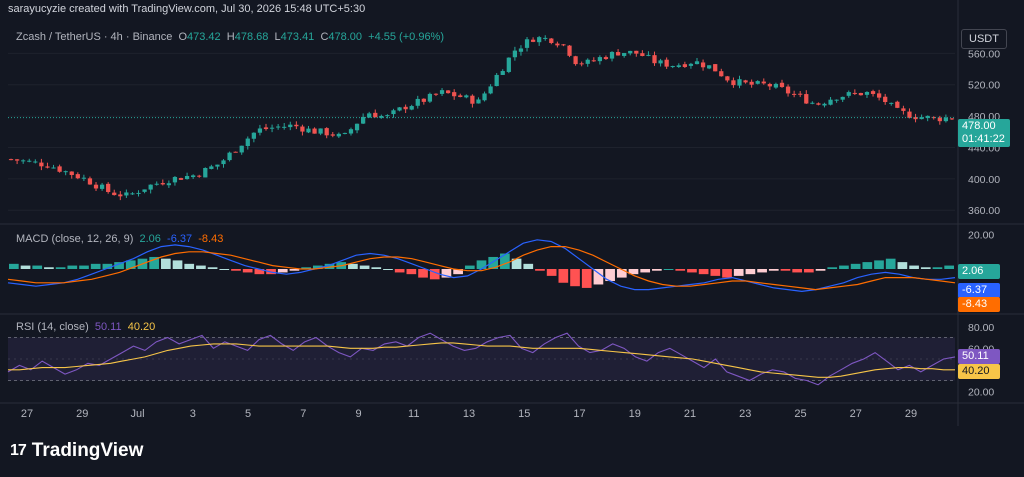 Image resolution: width=1024 pixels, height=477 pixels. I want to click on high-label: H, so click(230, 37).